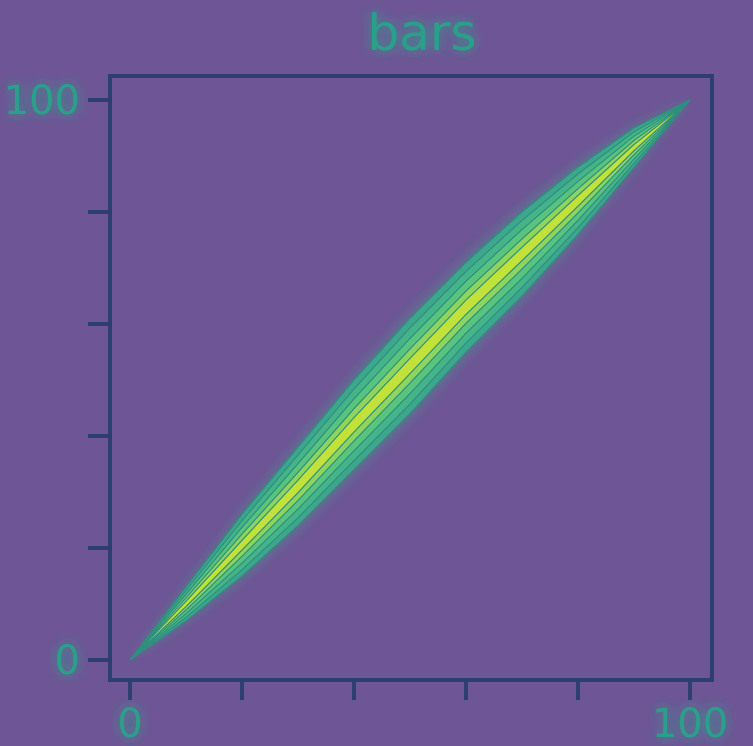 This screenshot has height=746, width=753. What do you see at coordinates (67, 661) in the screenshot?
I see `y-tick-label-0: 0` at bounding box center [67, 661].